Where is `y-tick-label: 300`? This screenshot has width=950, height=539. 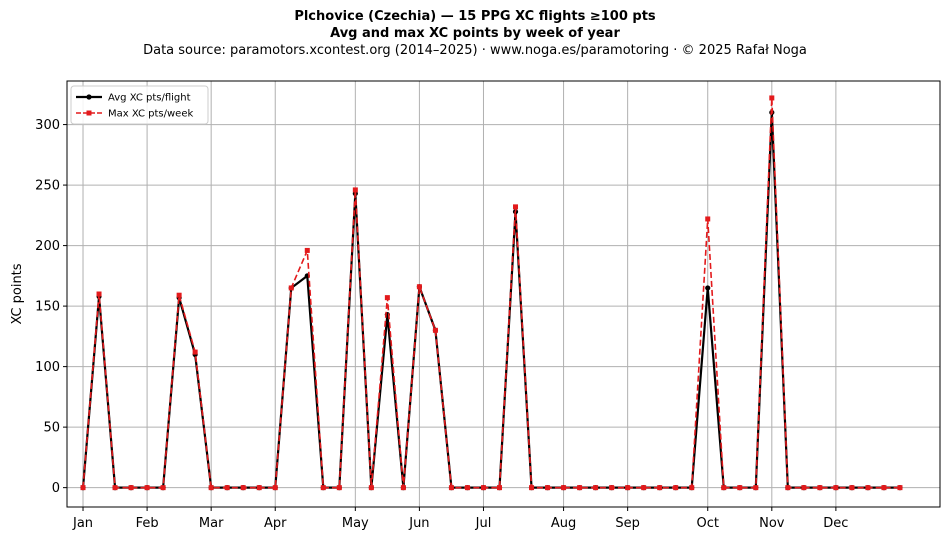
y-tick-label: 300 is located at coordinates (47, 125).